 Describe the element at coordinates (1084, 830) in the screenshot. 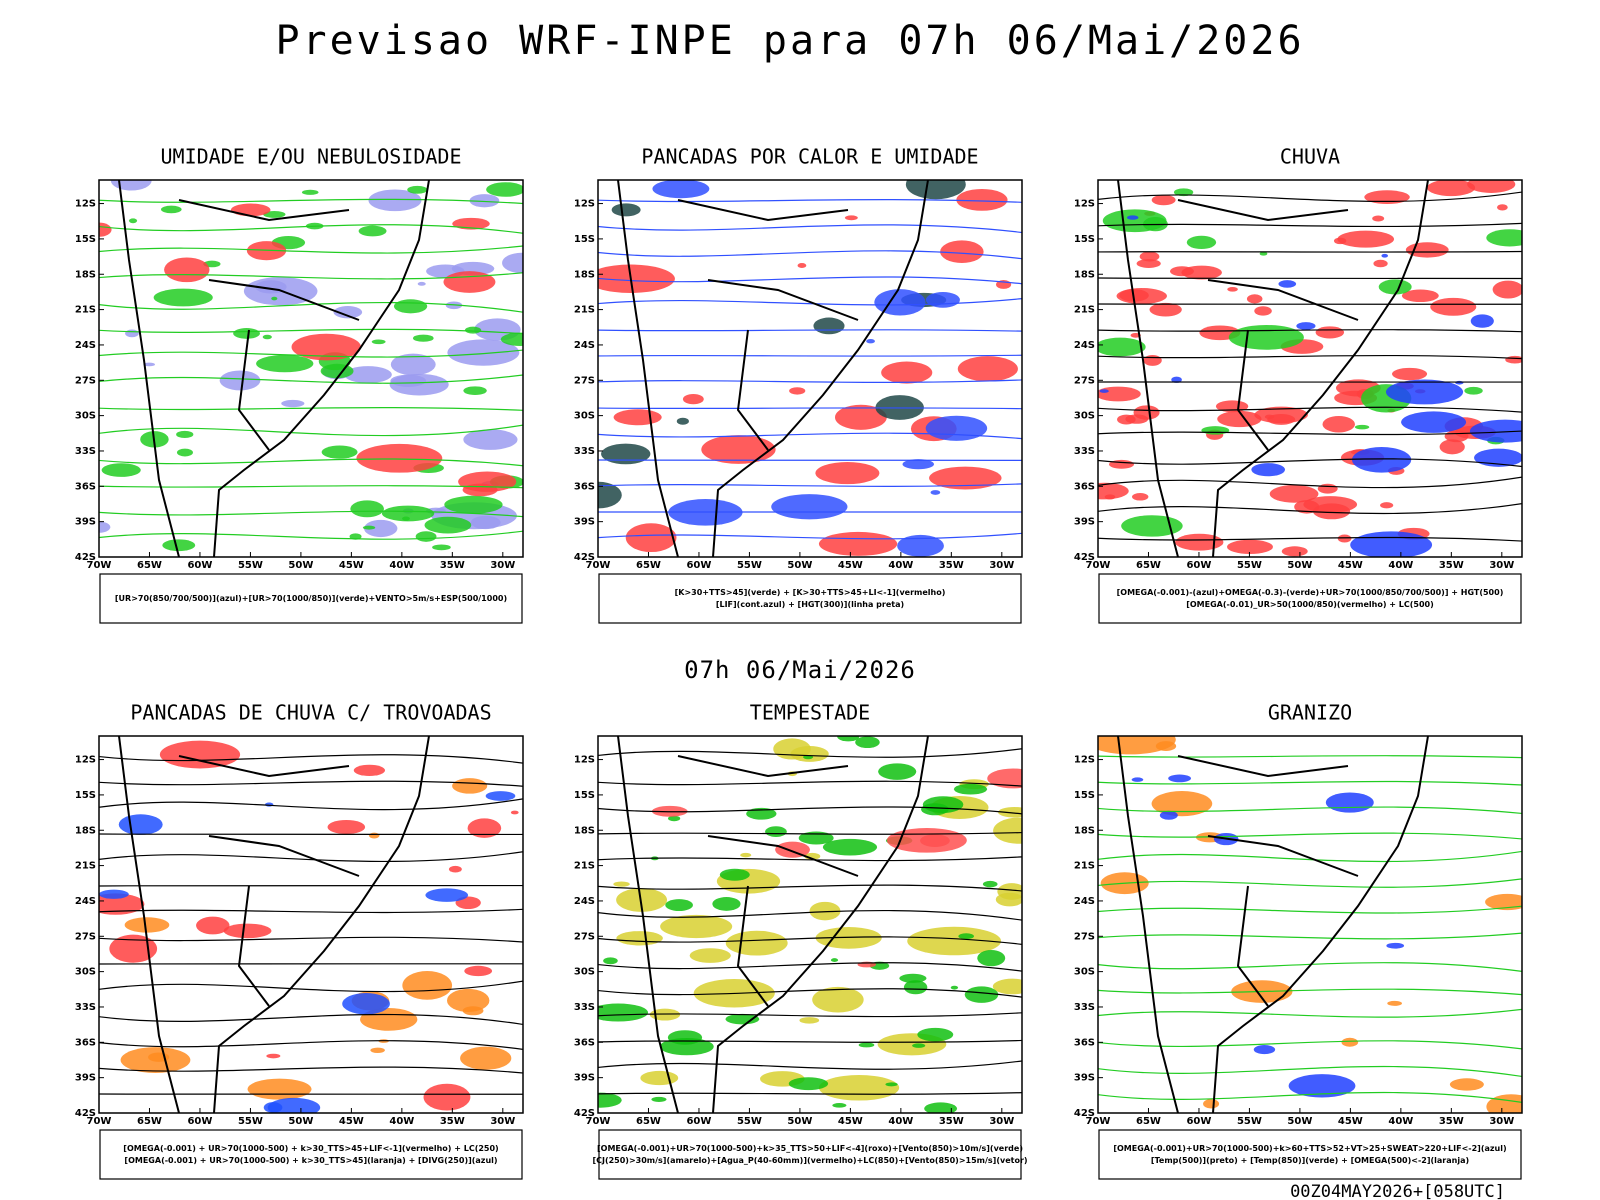

I see `lat-label: 18S` at that location.